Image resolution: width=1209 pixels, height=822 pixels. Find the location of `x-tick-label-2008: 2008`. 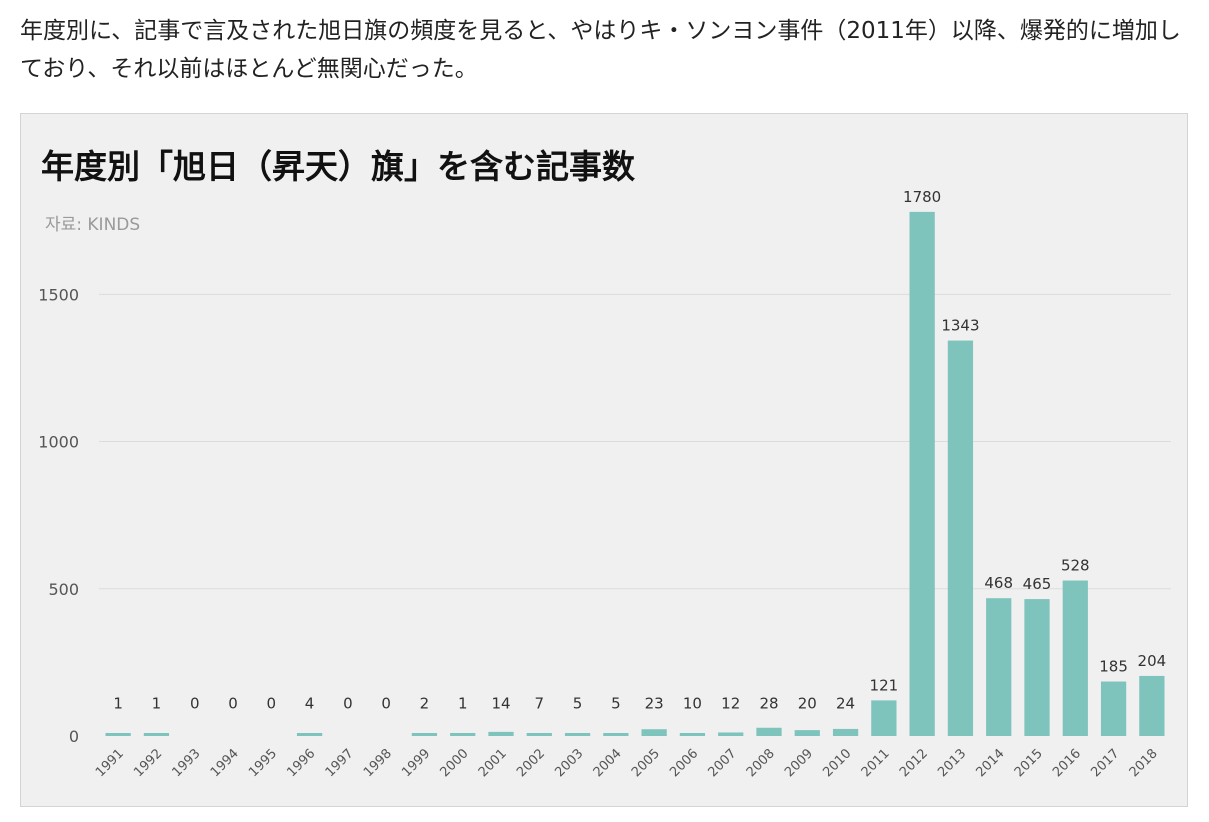

x-tick-label-2008: 2008 is located at coordinates (761, 763).